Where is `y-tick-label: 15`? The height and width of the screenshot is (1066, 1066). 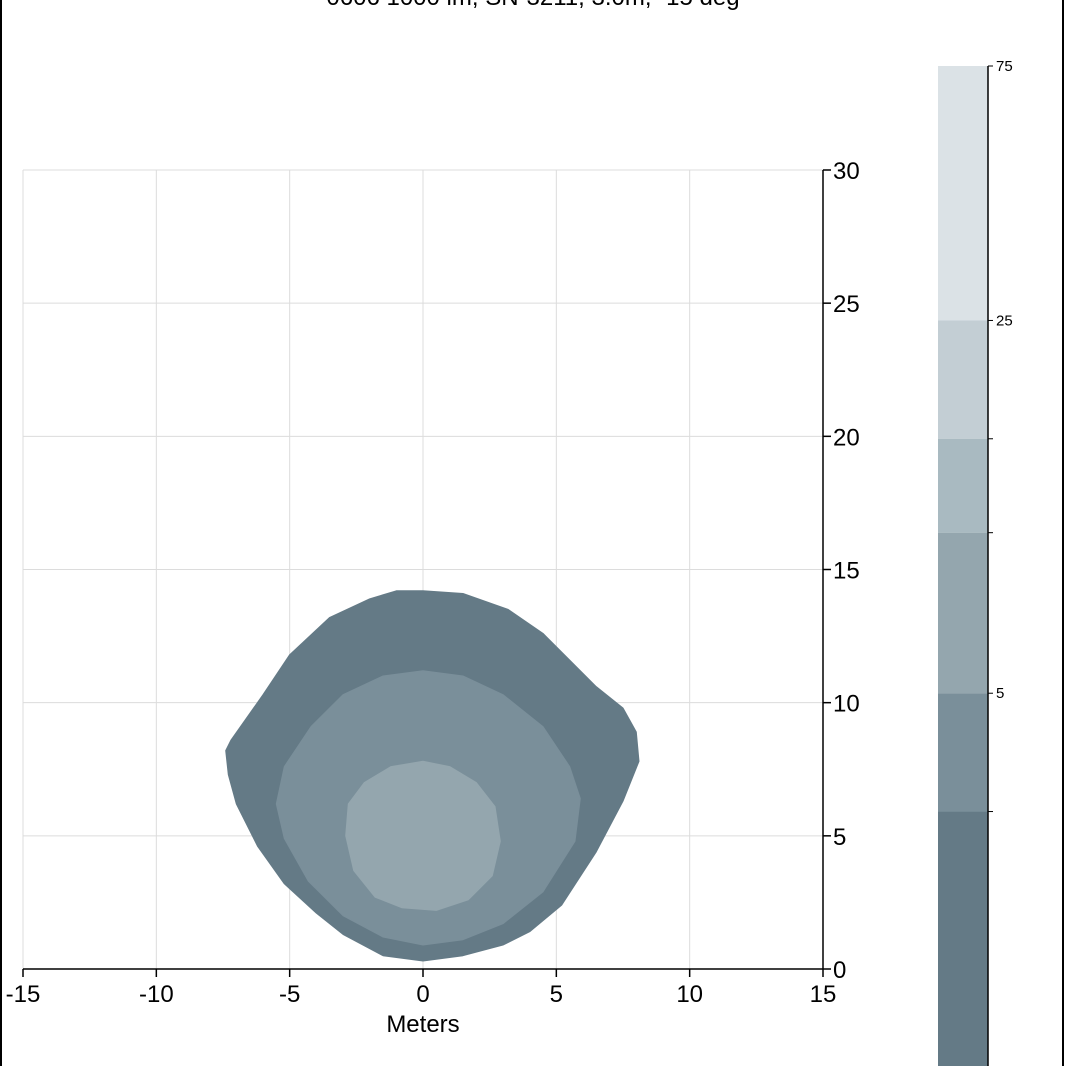
y-tick-label: 15 is located at coordinates (846, 571).